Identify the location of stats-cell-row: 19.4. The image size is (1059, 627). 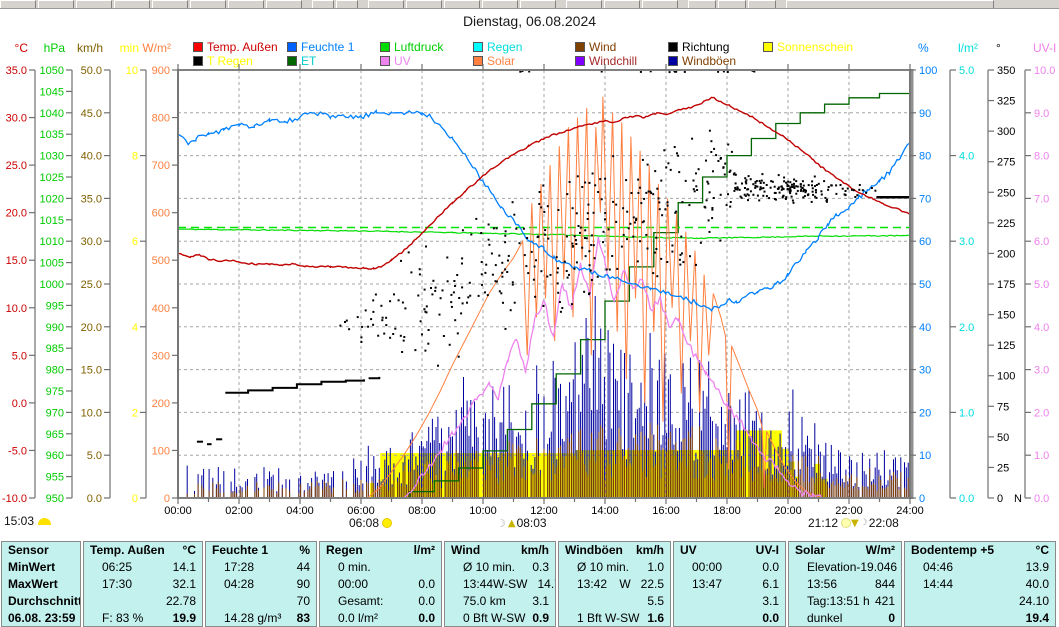
(980, 617).